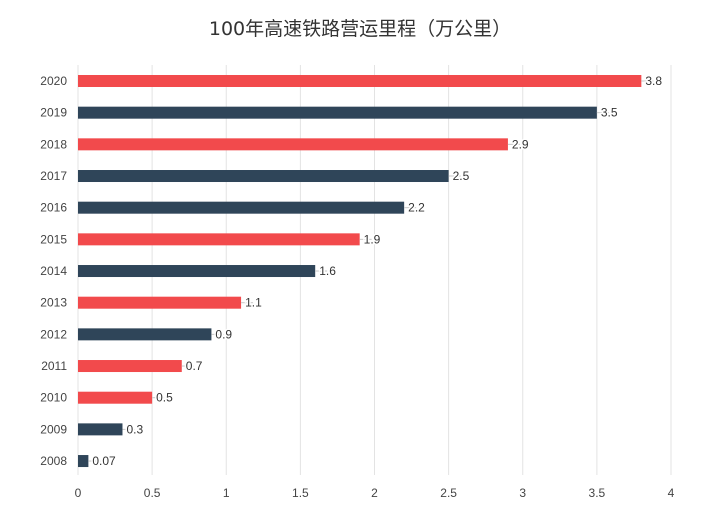  I want to click on x-tick-label: 3, so click(522, 493).